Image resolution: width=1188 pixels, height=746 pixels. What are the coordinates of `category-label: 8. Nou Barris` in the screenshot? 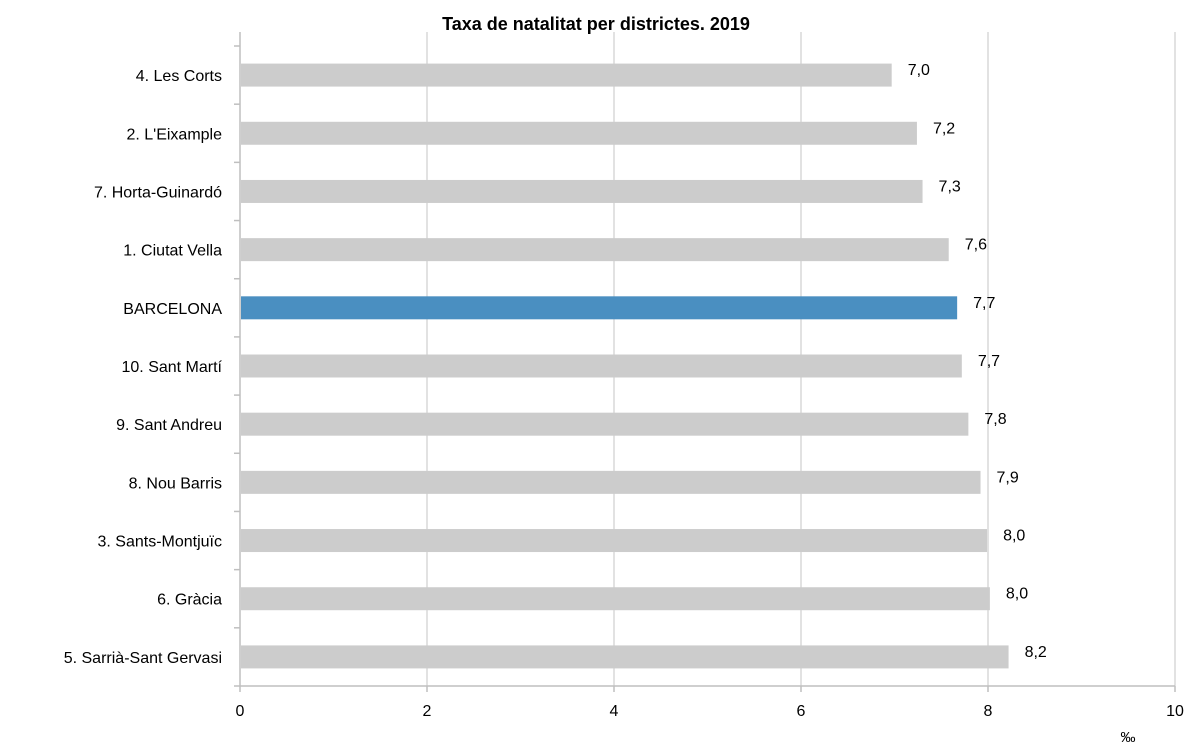 It's located at (175, 483).